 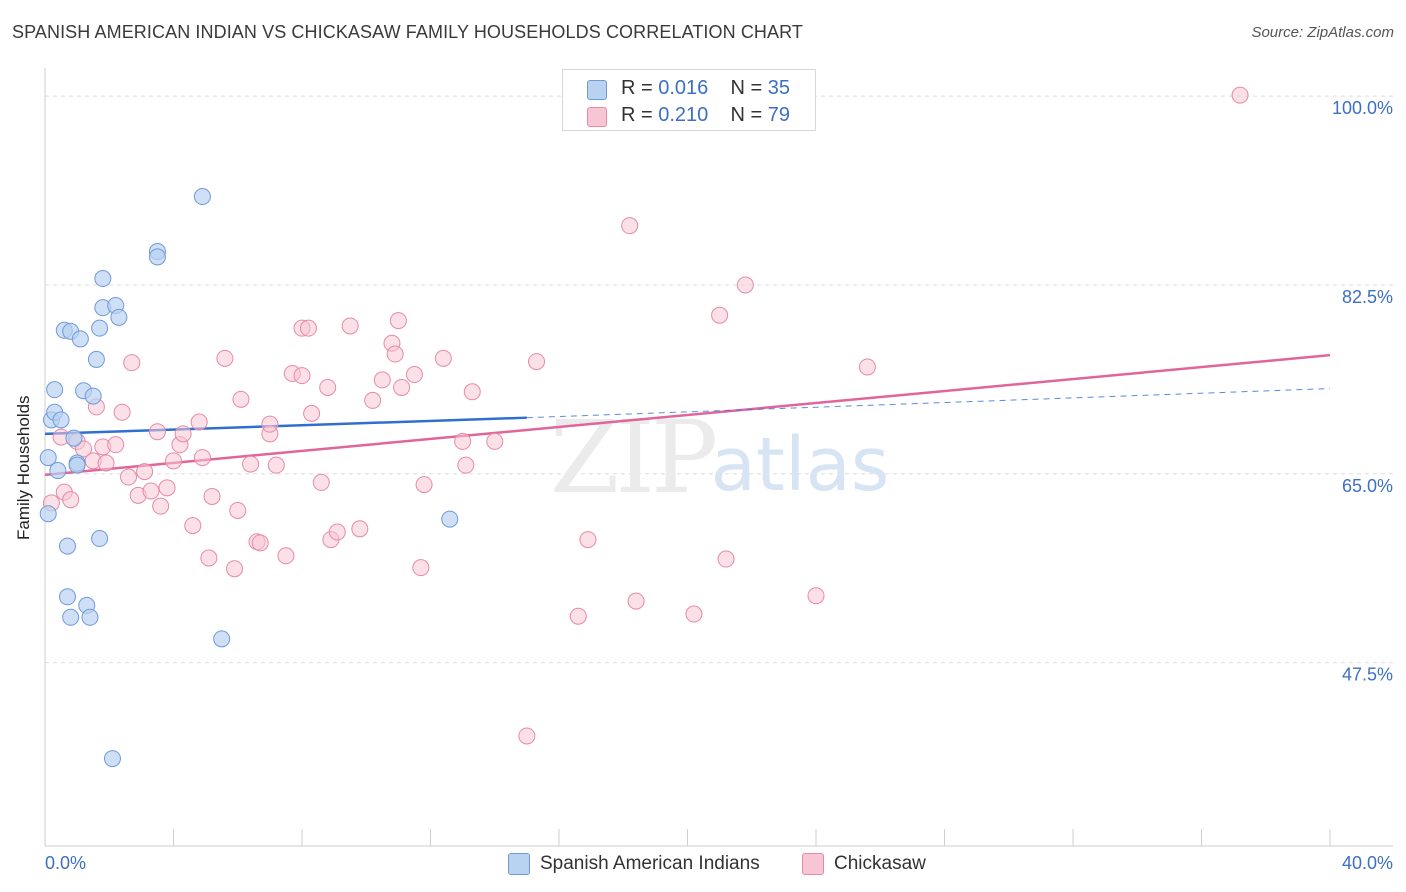 What do you see at coordinates (683, 115) in the screenshot?
I see `legend-r-value: 0.210` at bounding box center [683, 115].